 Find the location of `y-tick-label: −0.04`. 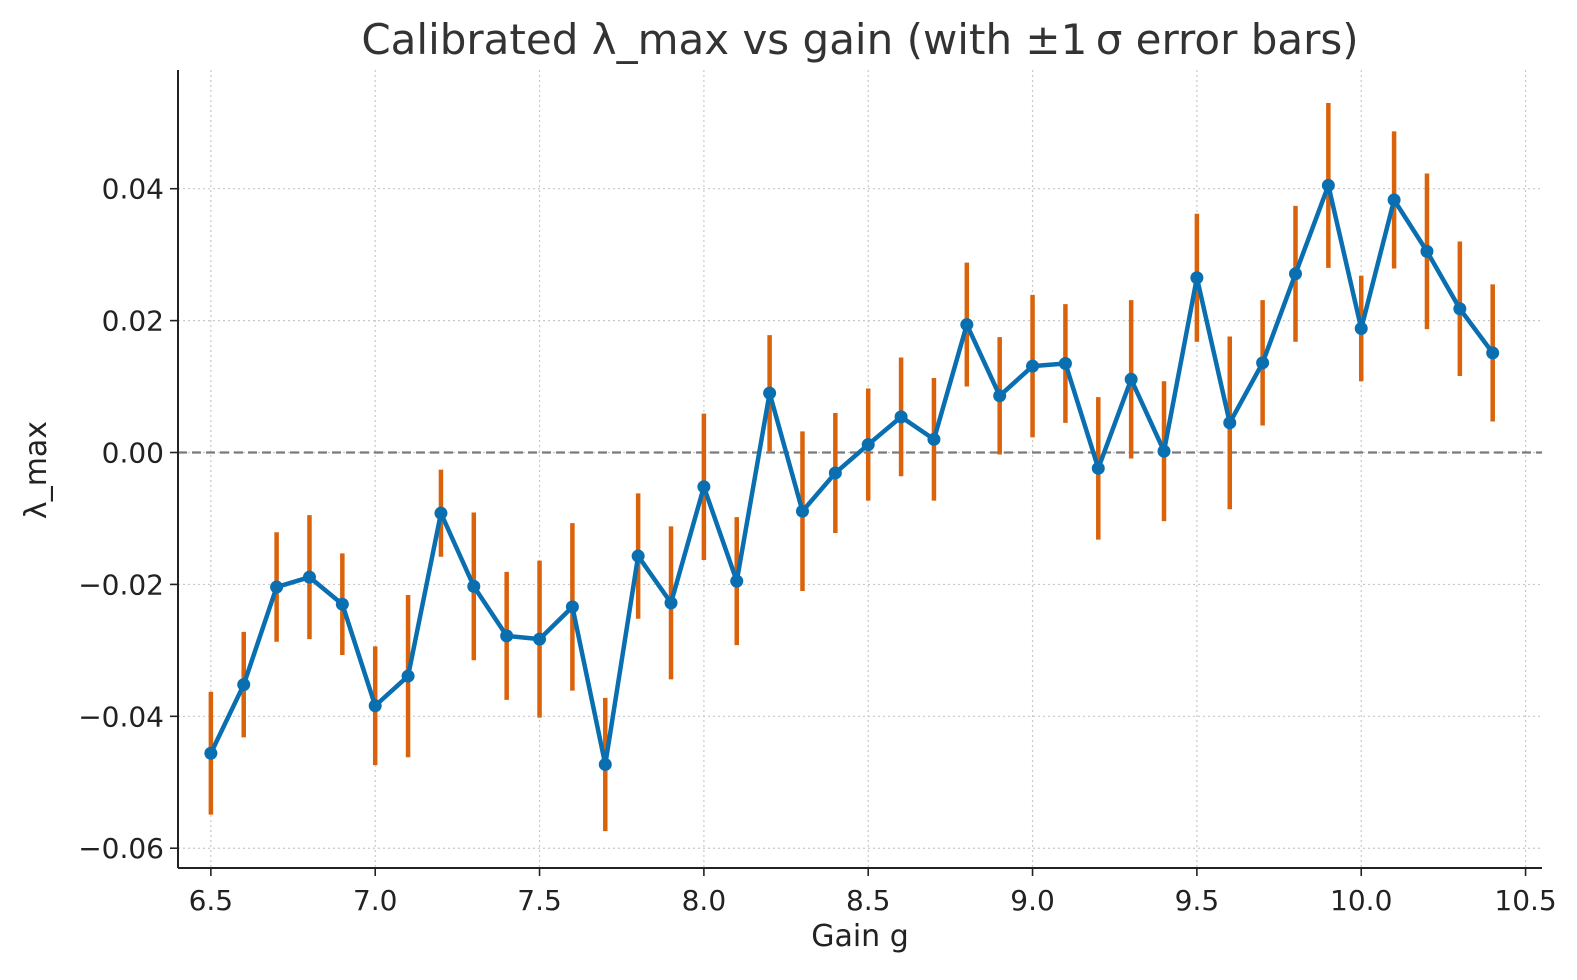

y-tick-label: −0.04 is located at coordinates (121, 716).